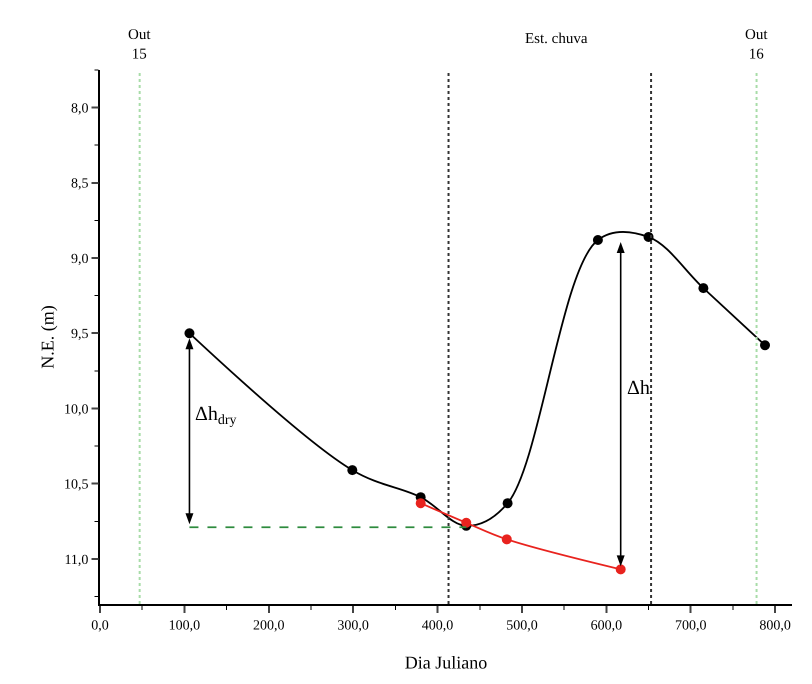 This screenshot has height=684, width=812. Describe the element at coordinates (216, 415) in the screenshot. I see `annotation: Δh$_{dry}$` at that location.